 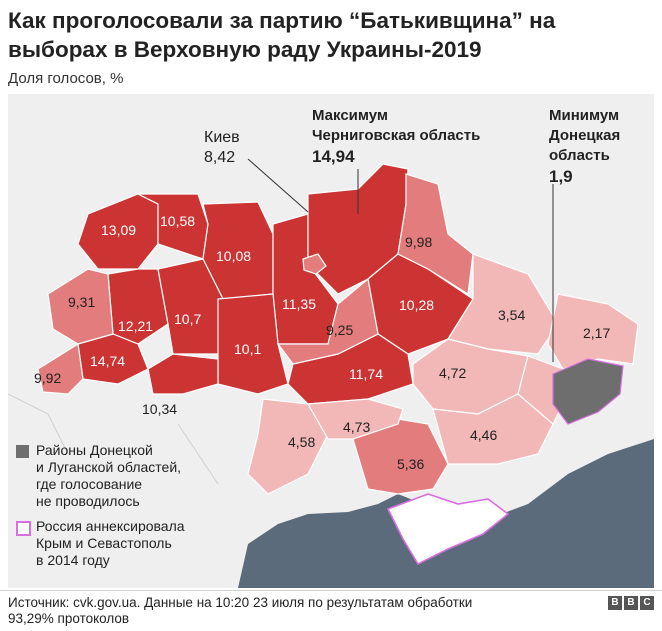 I want to click on value-label-lviv: 13,09, so click(x=119, y=230).